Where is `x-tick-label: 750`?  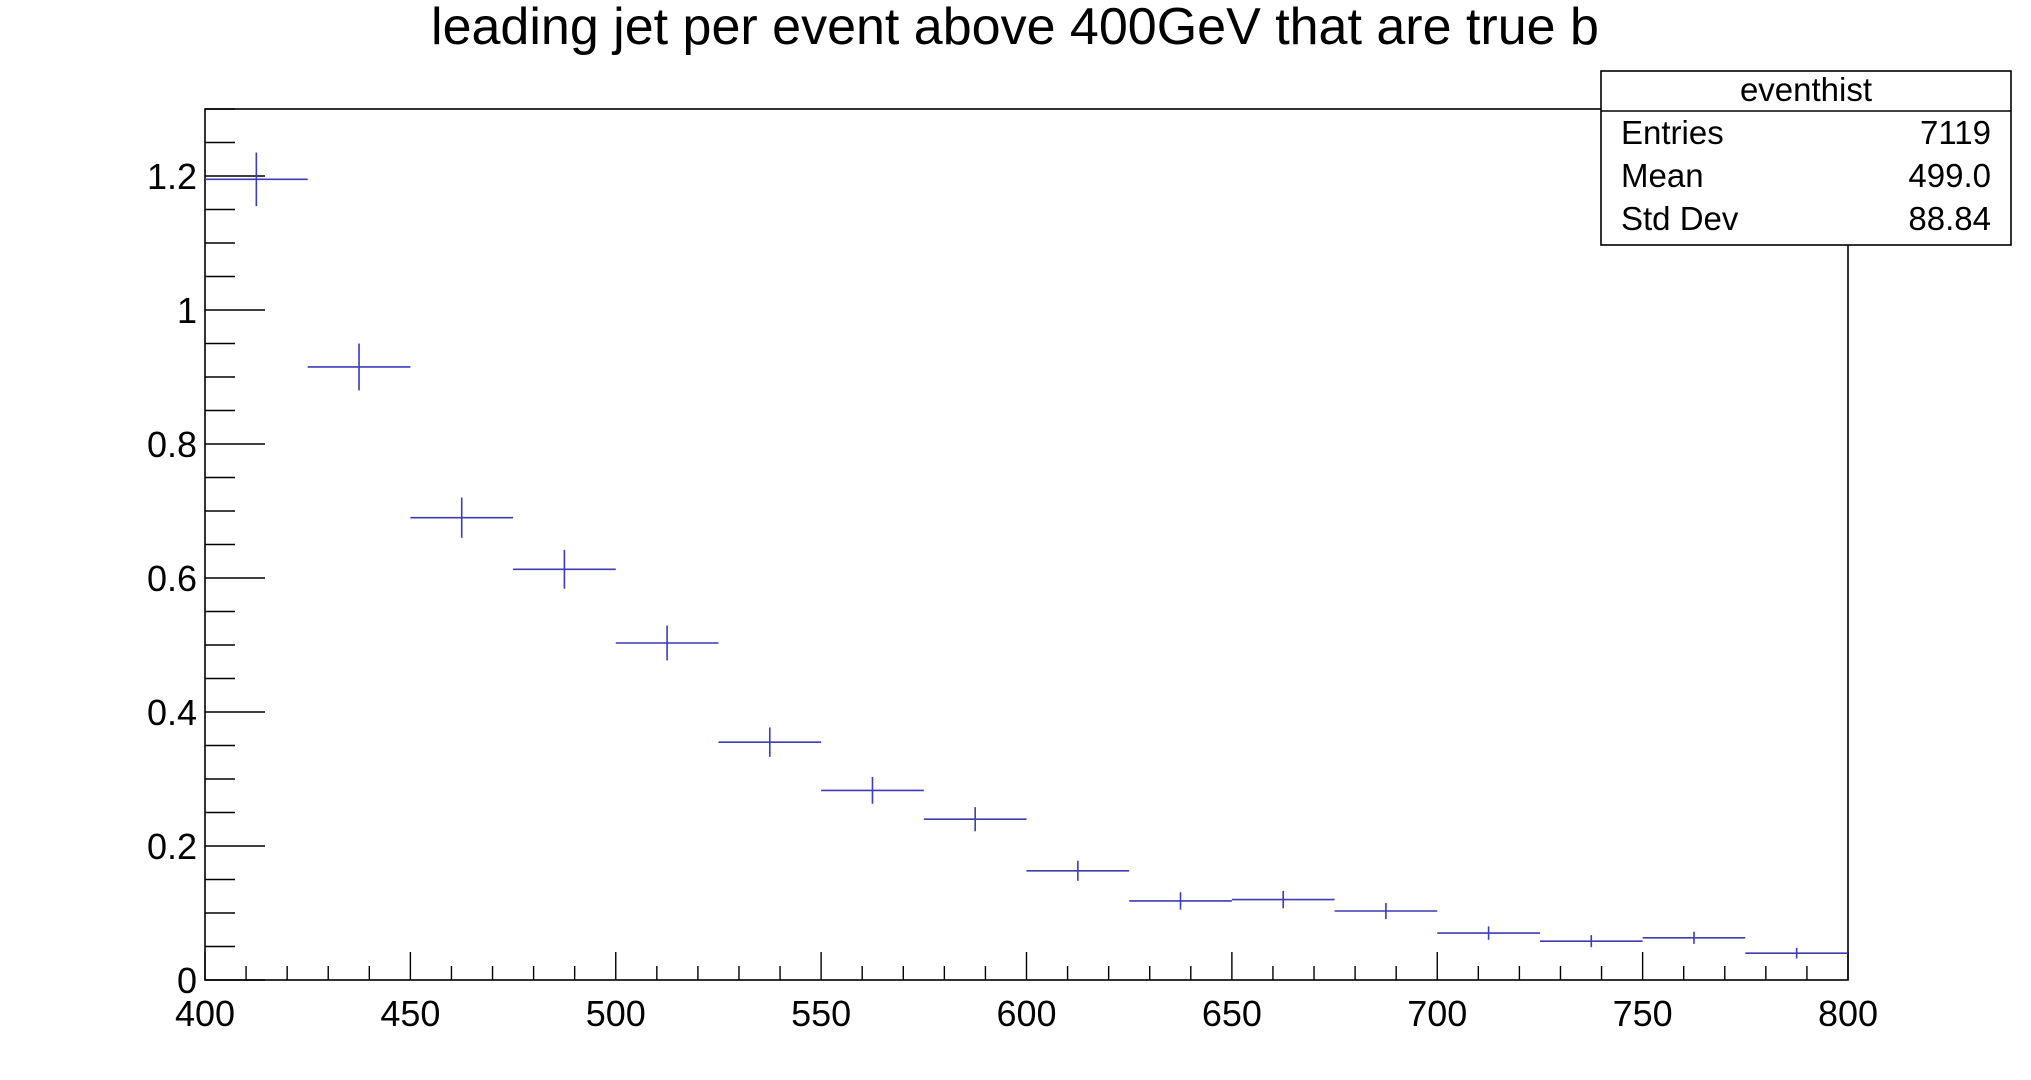 x-tick-label: 750 is located at coordinates (1643, 1013).